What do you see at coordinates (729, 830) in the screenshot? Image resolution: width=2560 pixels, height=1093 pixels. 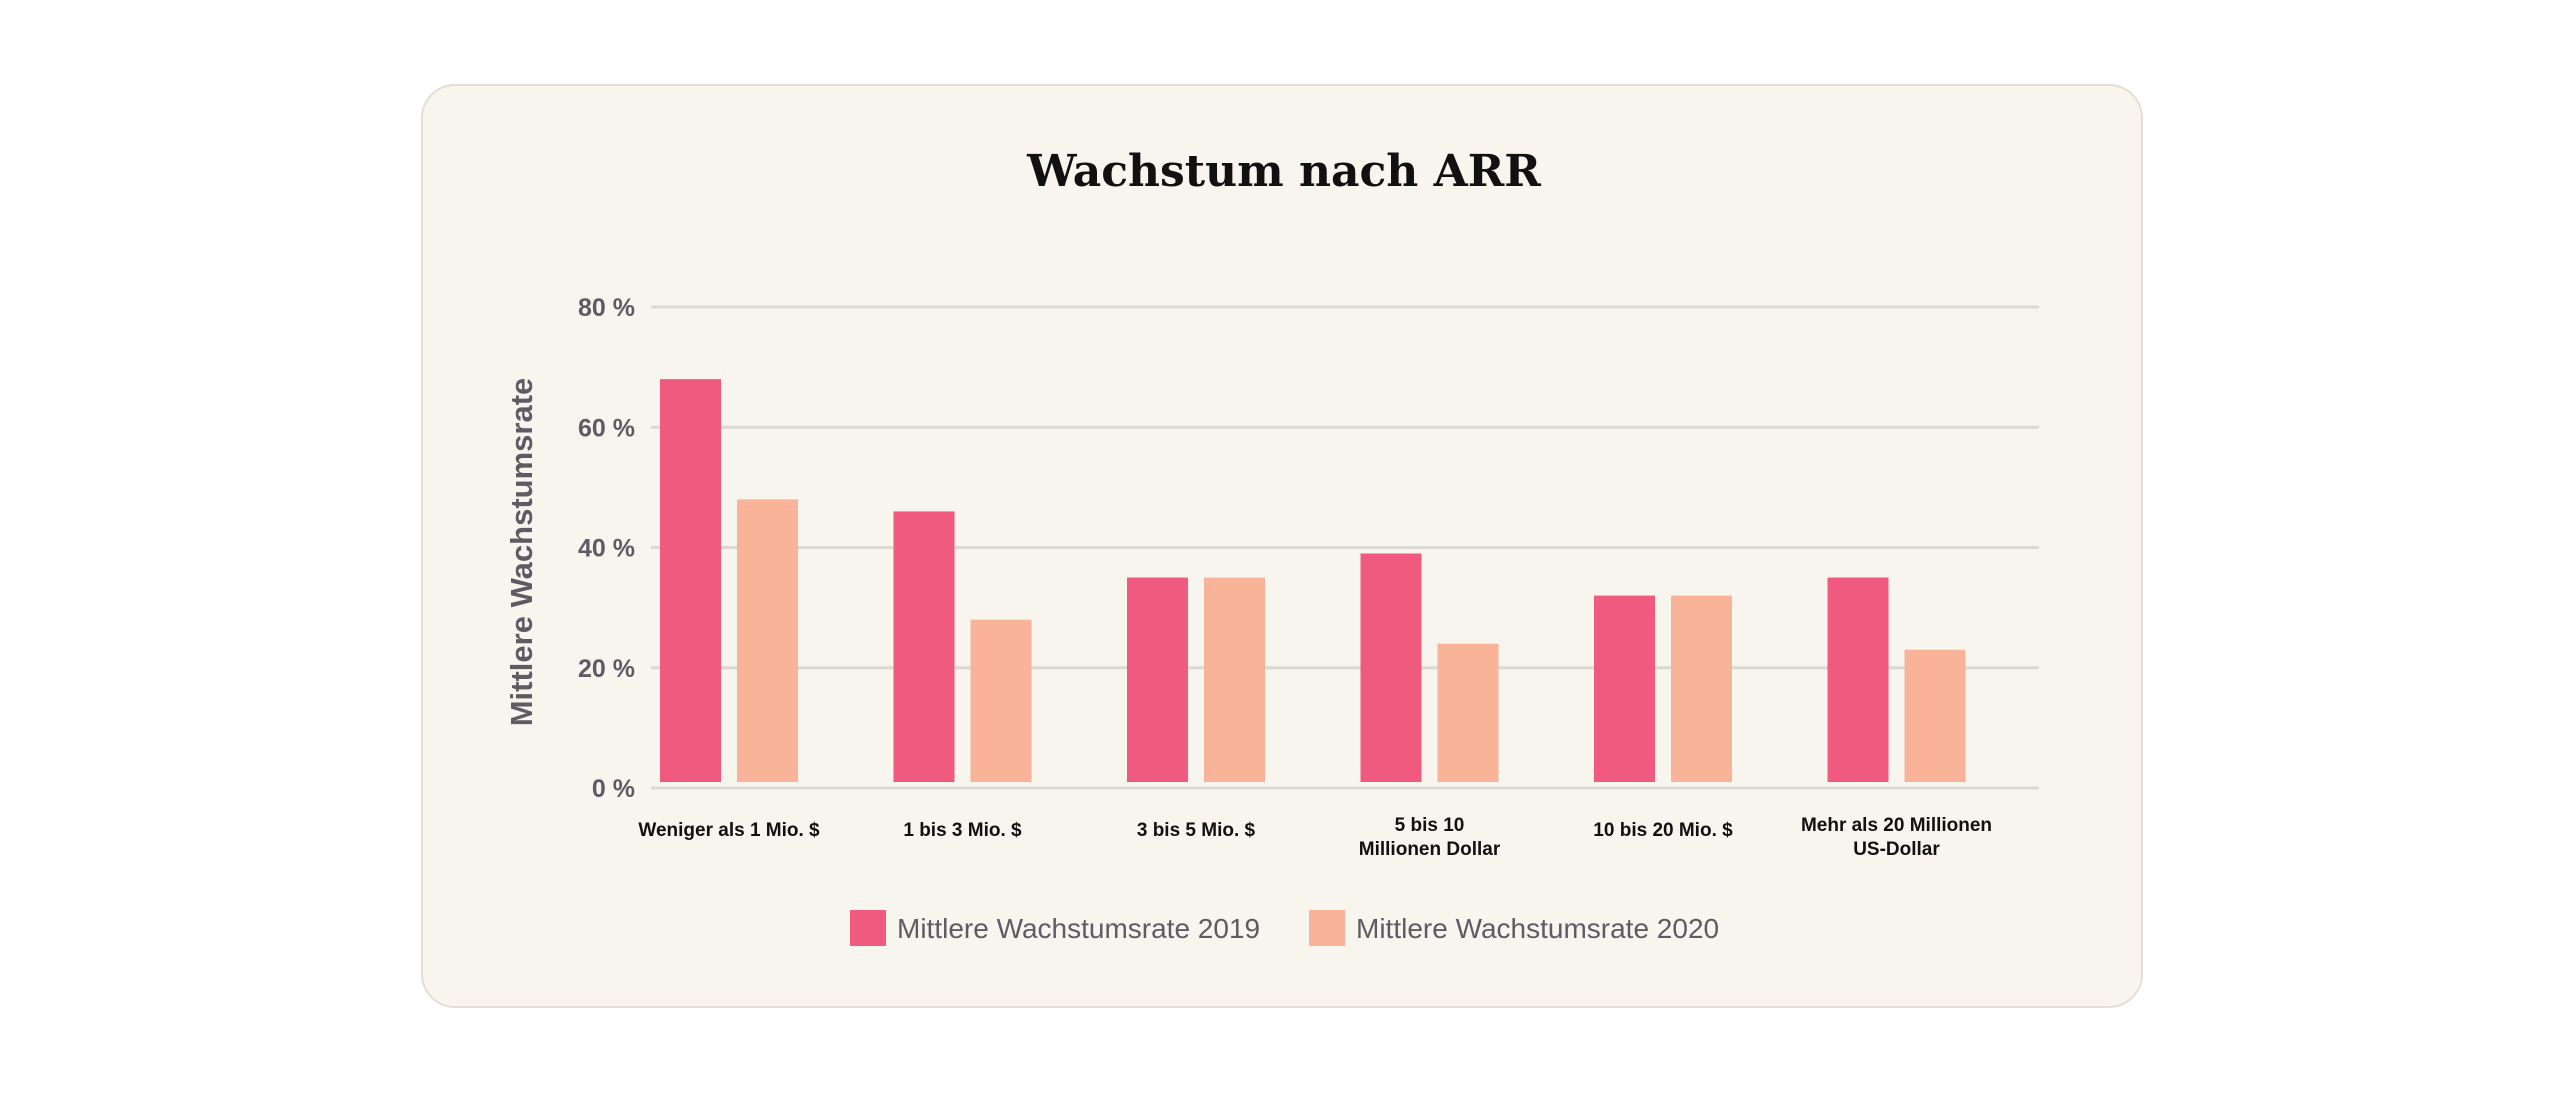 I see `x-tick-label: Weniger als 1 Mio. $` at bounding box center [729, 830].